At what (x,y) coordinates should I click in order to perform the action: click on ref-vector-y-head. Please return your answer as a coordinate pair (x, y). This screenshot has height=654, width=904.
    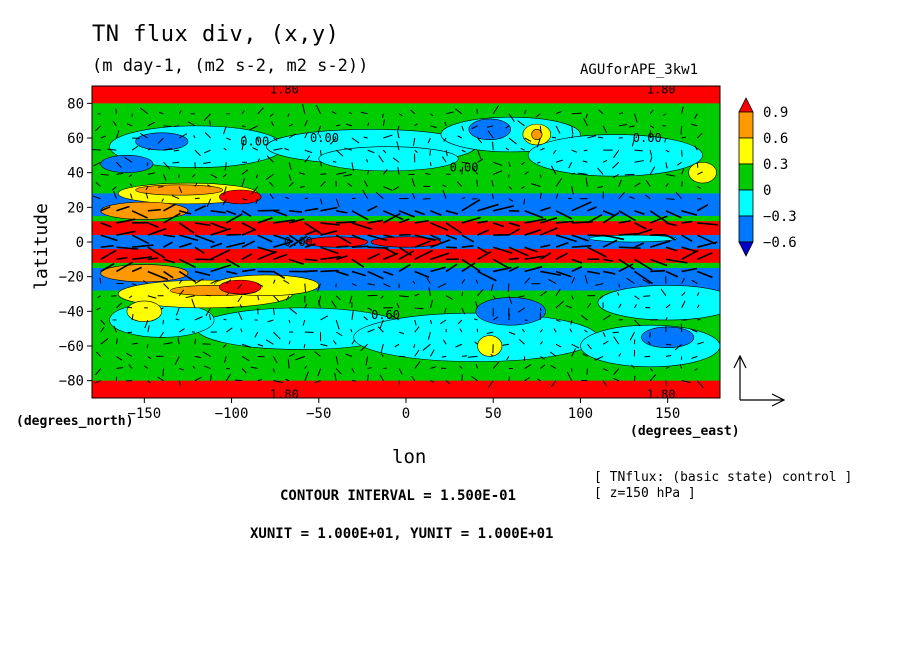
    Looking at the image, I should click on (740, 361).